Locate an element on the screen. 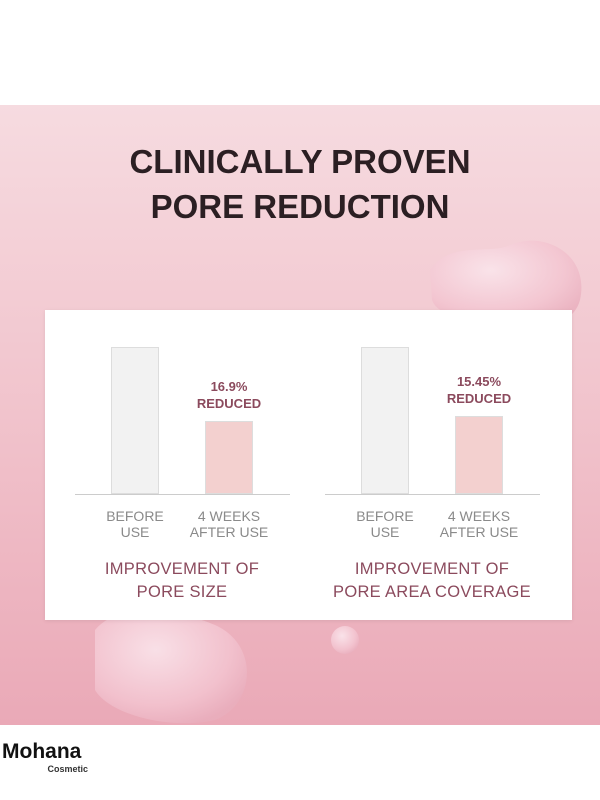 The height and width of the screenshot is (800, 600). brand: Mohana Cosmetic is located at coordinates (44, 757).